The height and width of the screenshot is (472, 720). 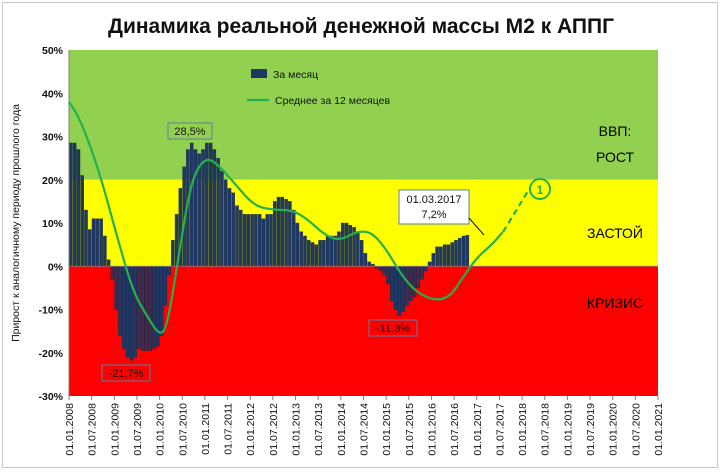 I want to click on annotation-box-trough-2009, so click(x=126, y=373).